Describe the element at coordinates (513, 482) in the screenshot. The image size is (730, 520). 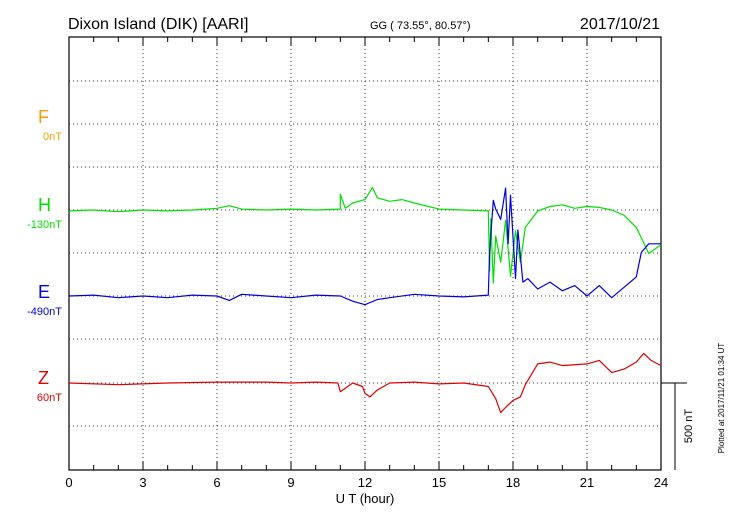
I see `x-tick-label-18: 18` at that location.